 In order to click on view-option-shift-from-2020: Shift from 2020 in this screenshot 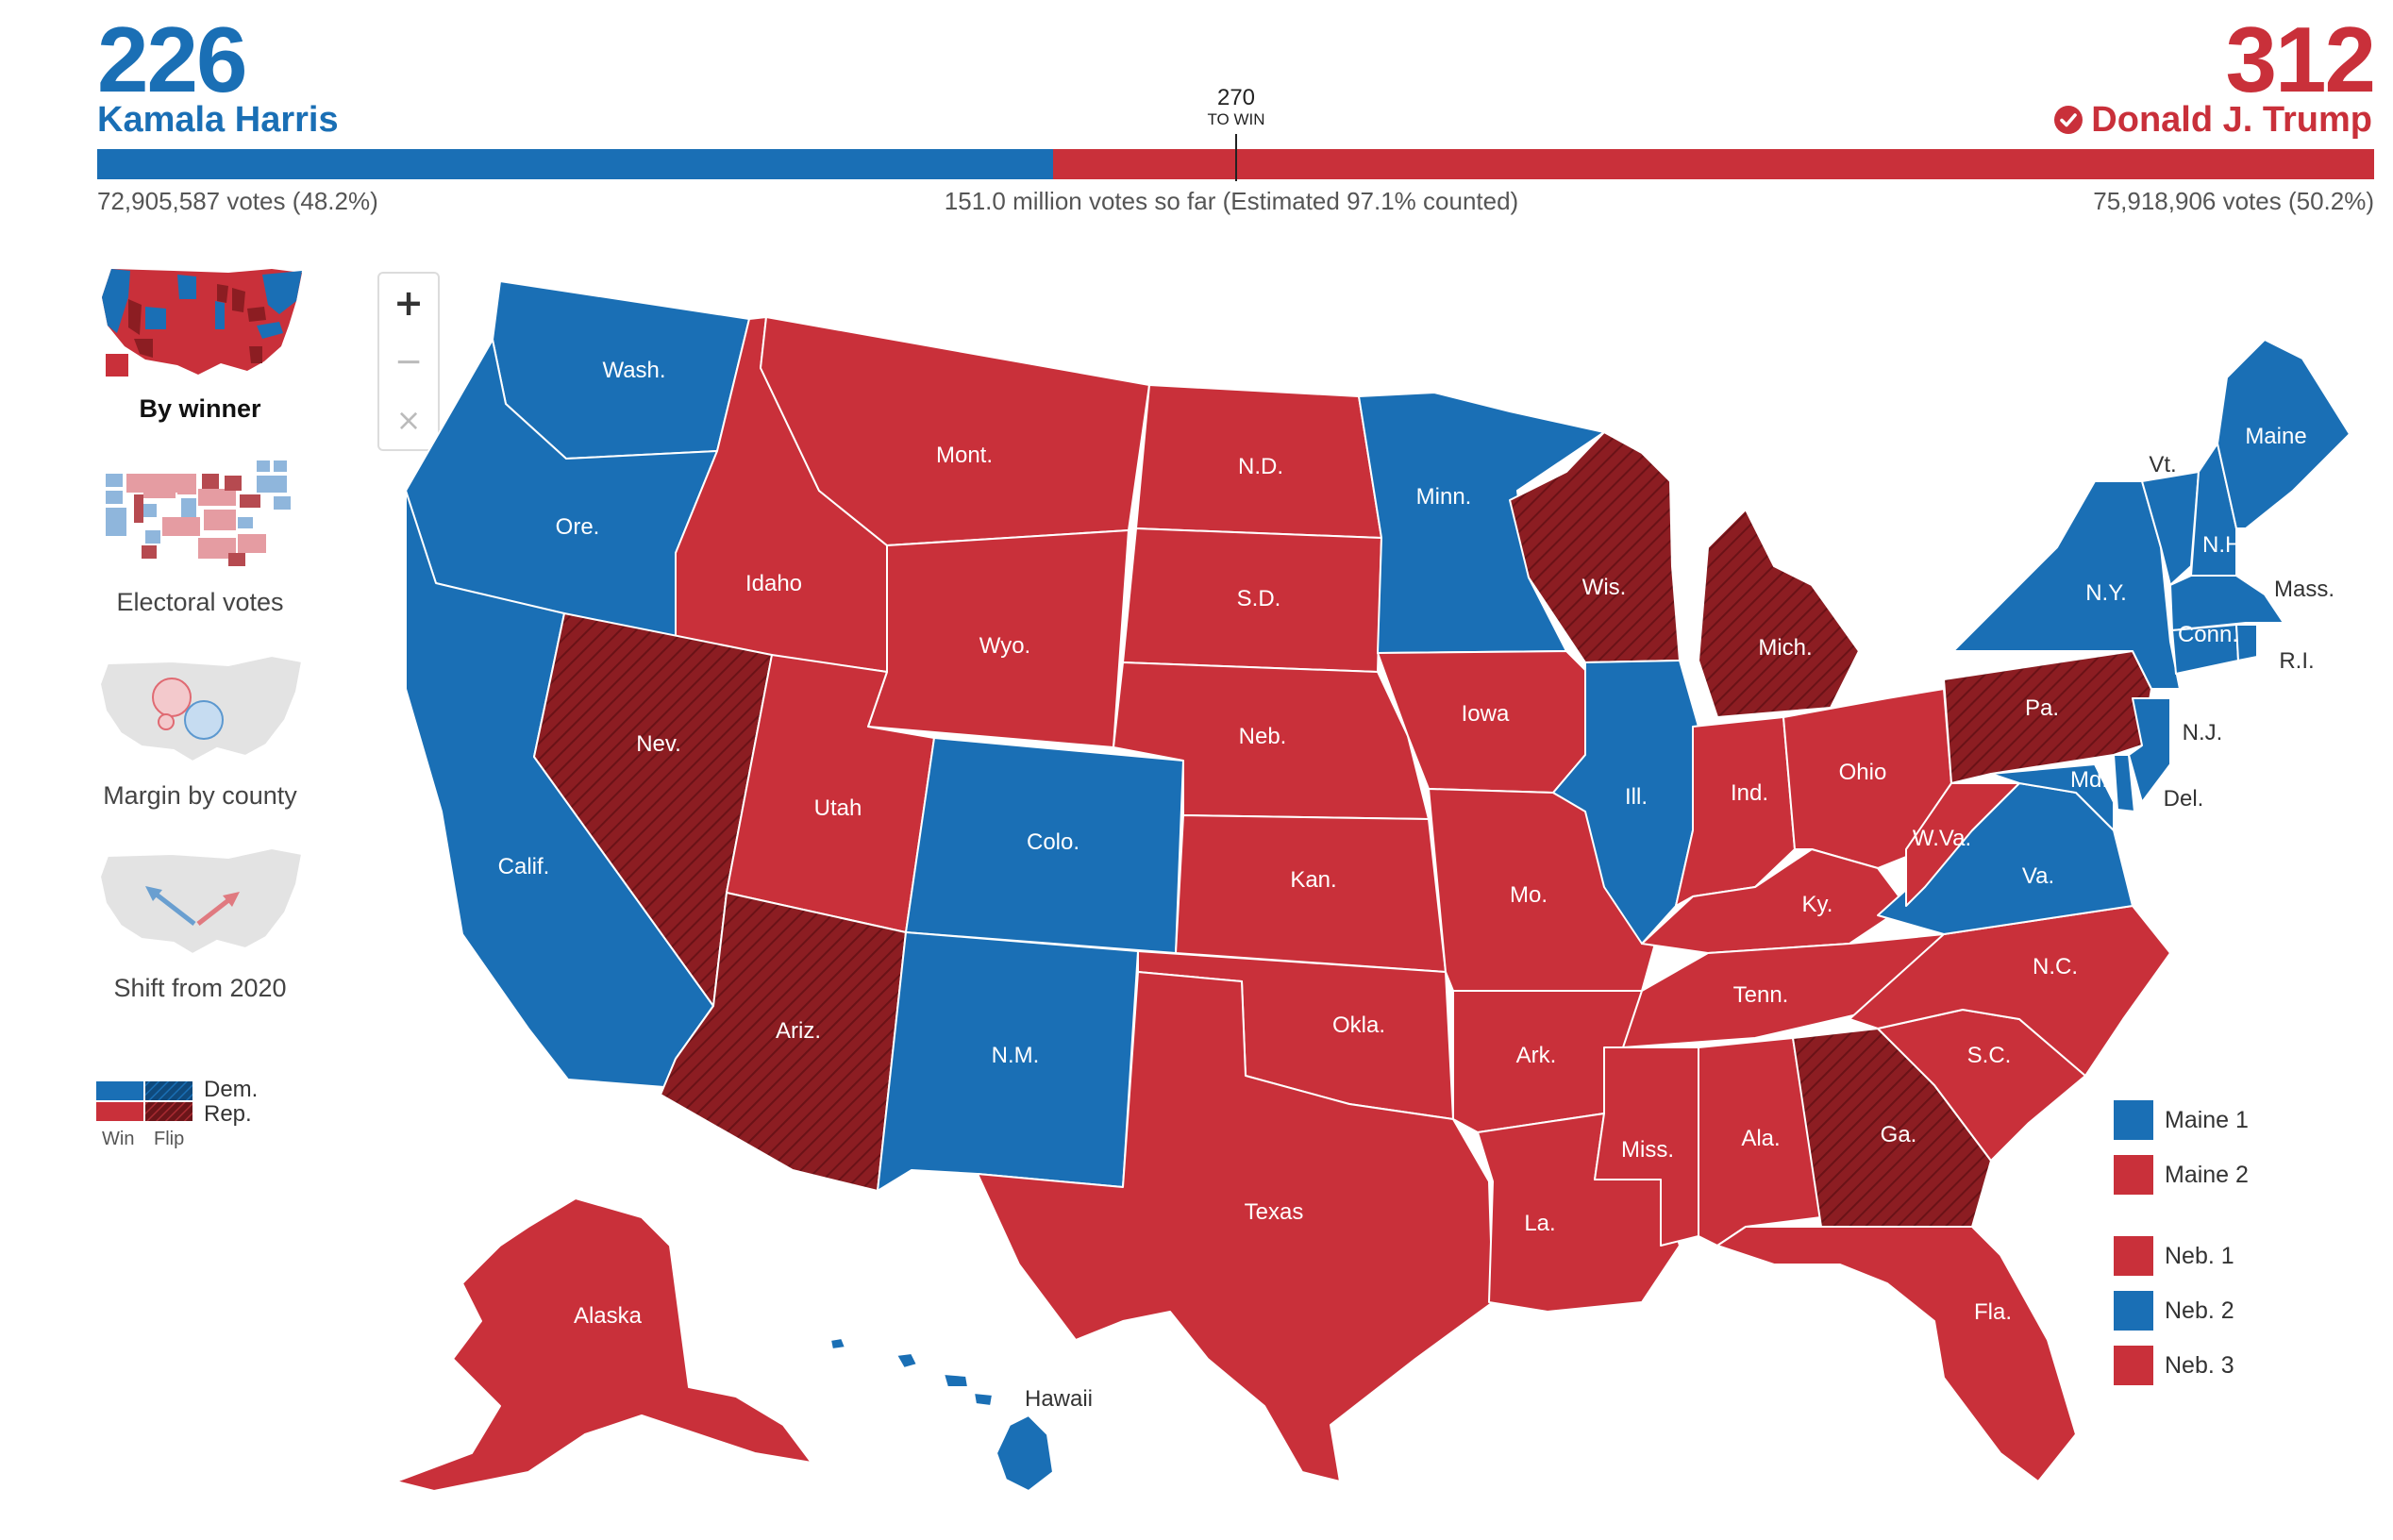, I will do `click(200, 919)`.